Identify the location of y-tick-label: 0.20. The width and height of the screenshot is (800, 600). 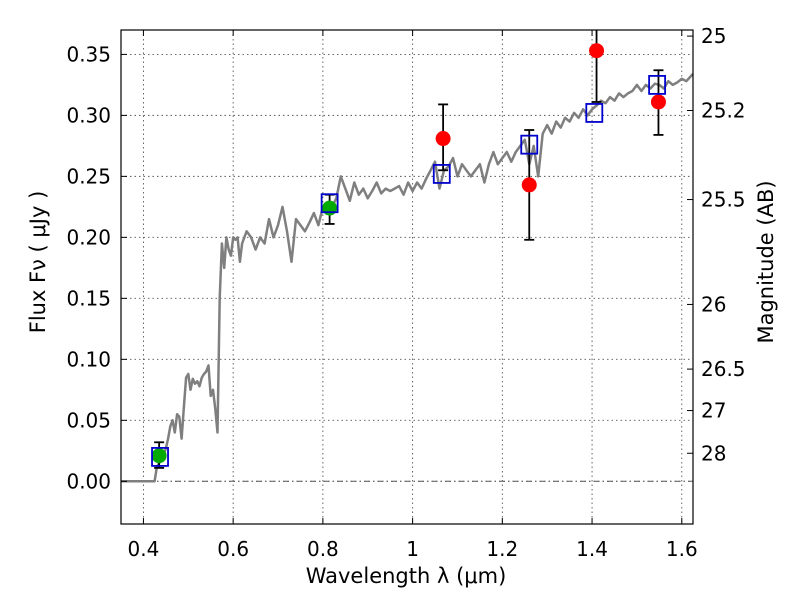
(88, 237).